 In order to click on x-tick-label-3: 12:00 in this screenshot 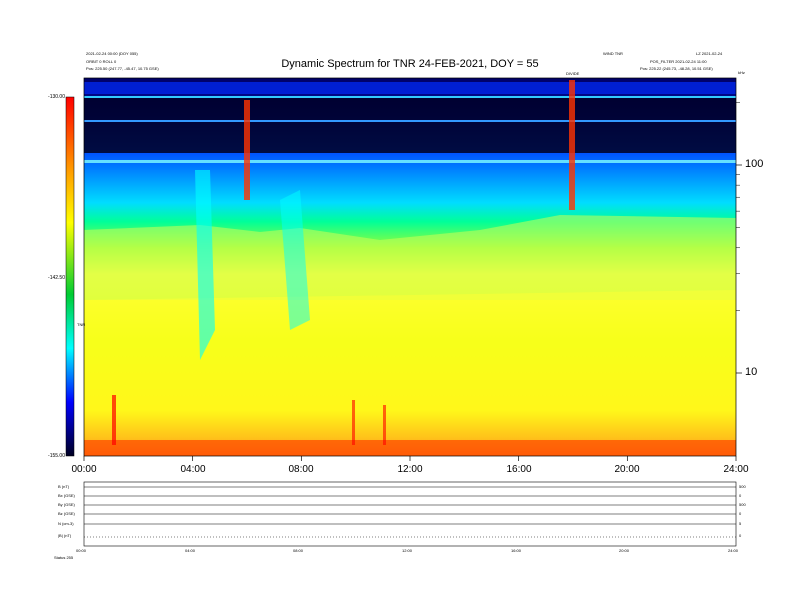, I will do `click(410, 469)`.